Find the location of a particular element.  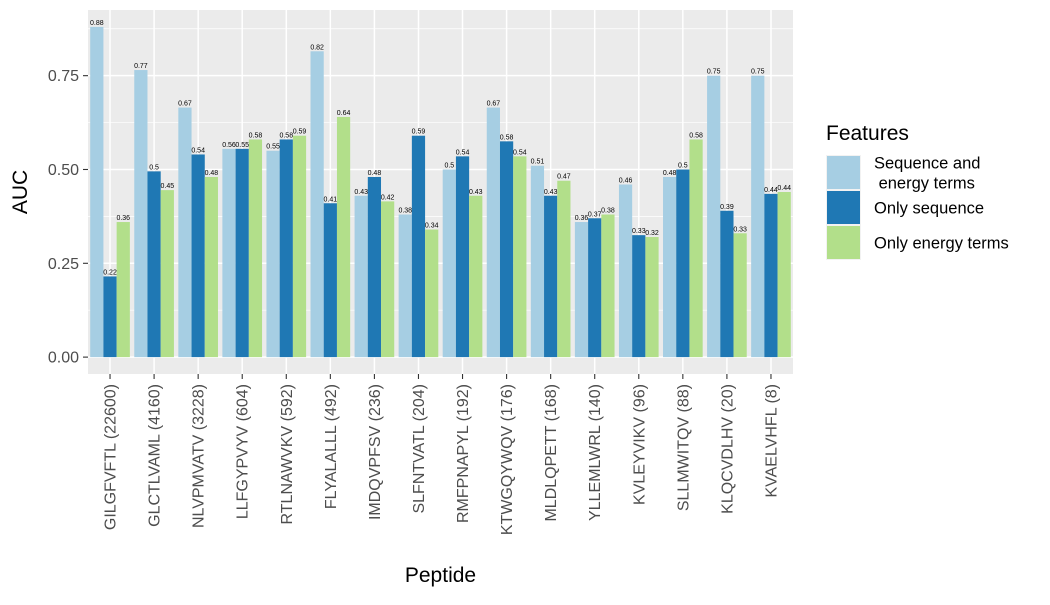

x-tick-label: RMFPNAPYL (192) is located at coordinates (463, 453).